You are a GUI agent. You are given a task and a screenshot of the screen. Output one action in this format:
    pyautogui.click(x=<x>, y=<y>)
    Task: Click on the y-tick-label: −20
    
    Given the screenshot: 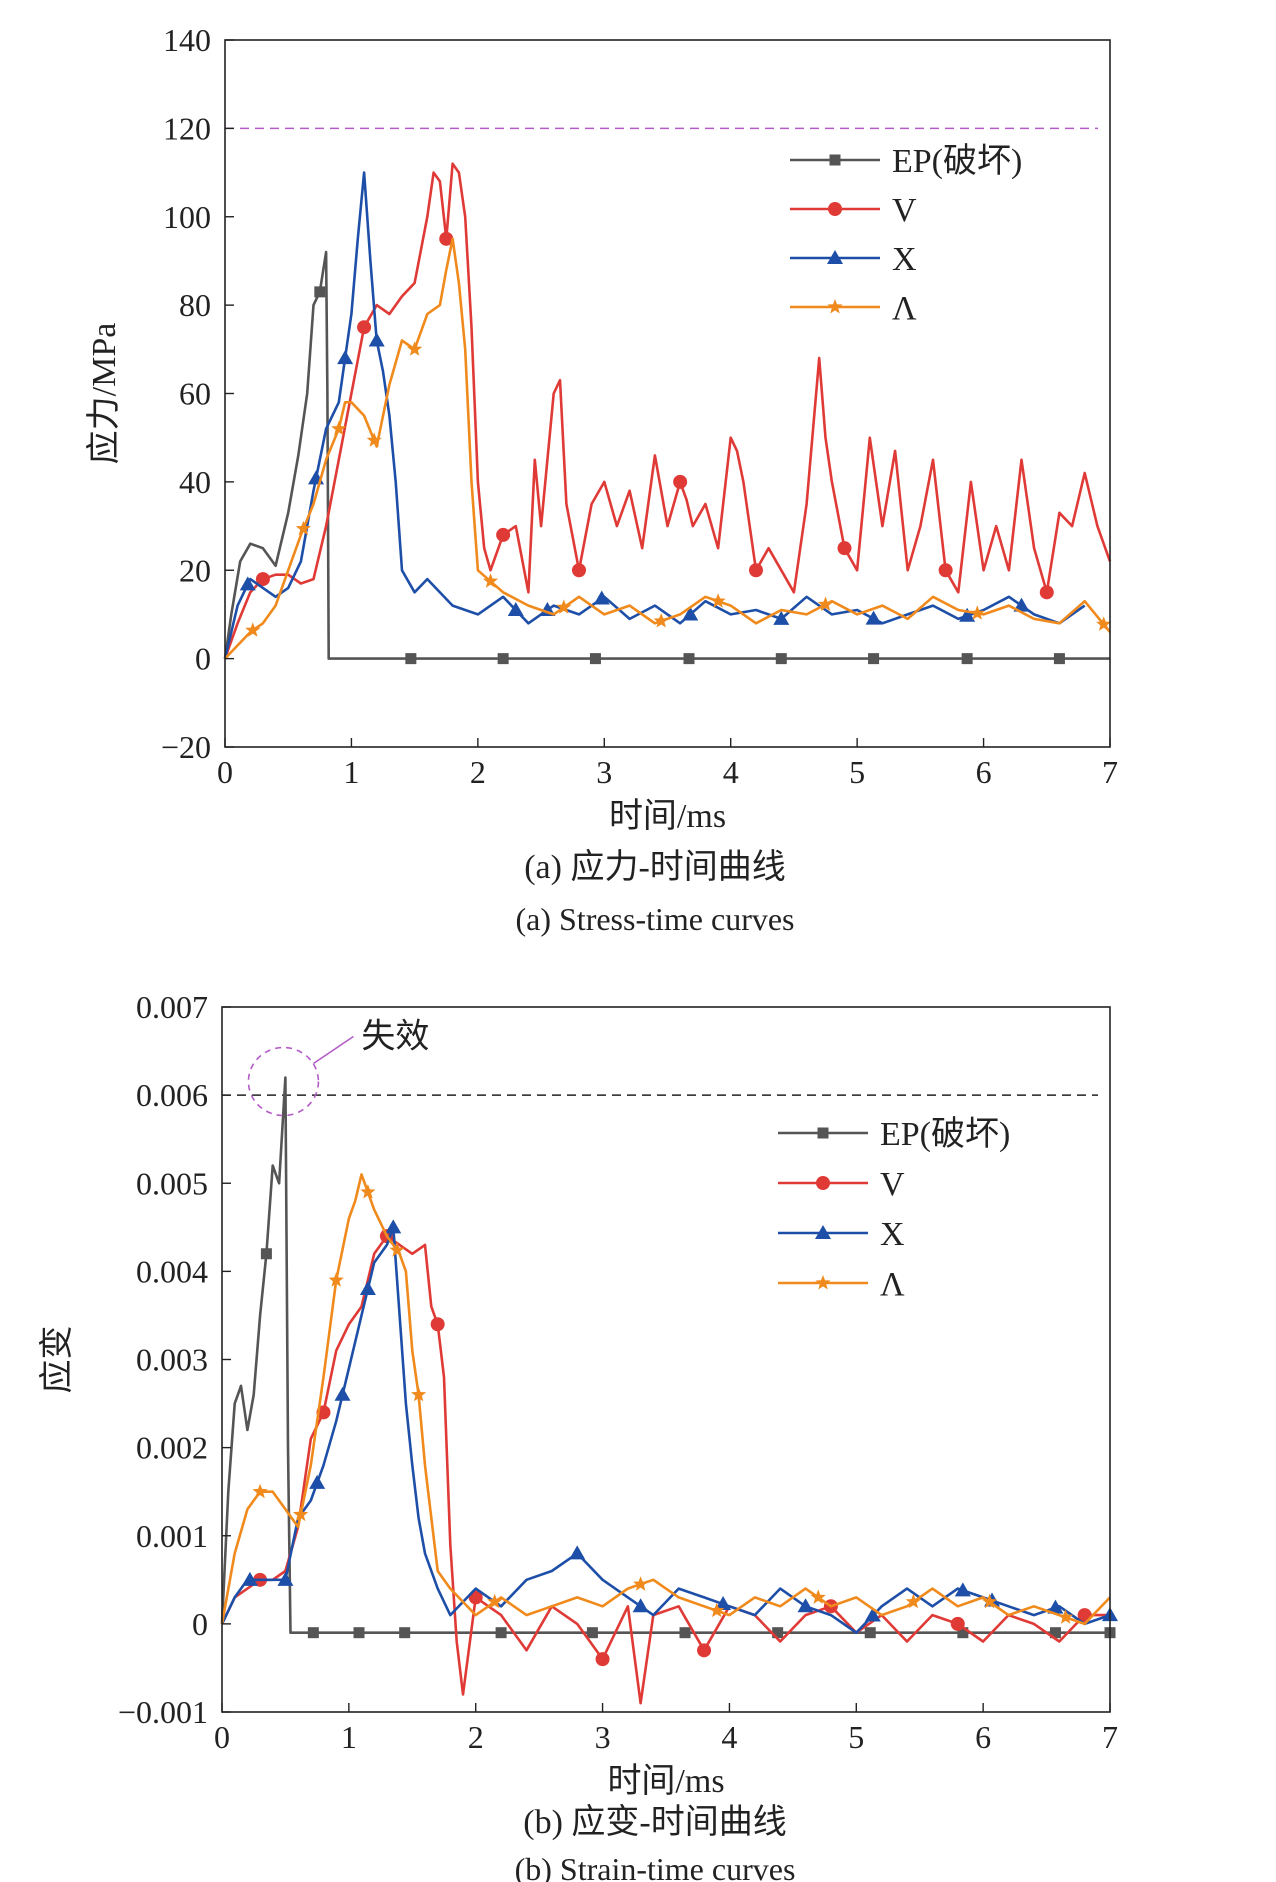 What is the action you would take?
    pyautogui.click(x=186, y=747)
    